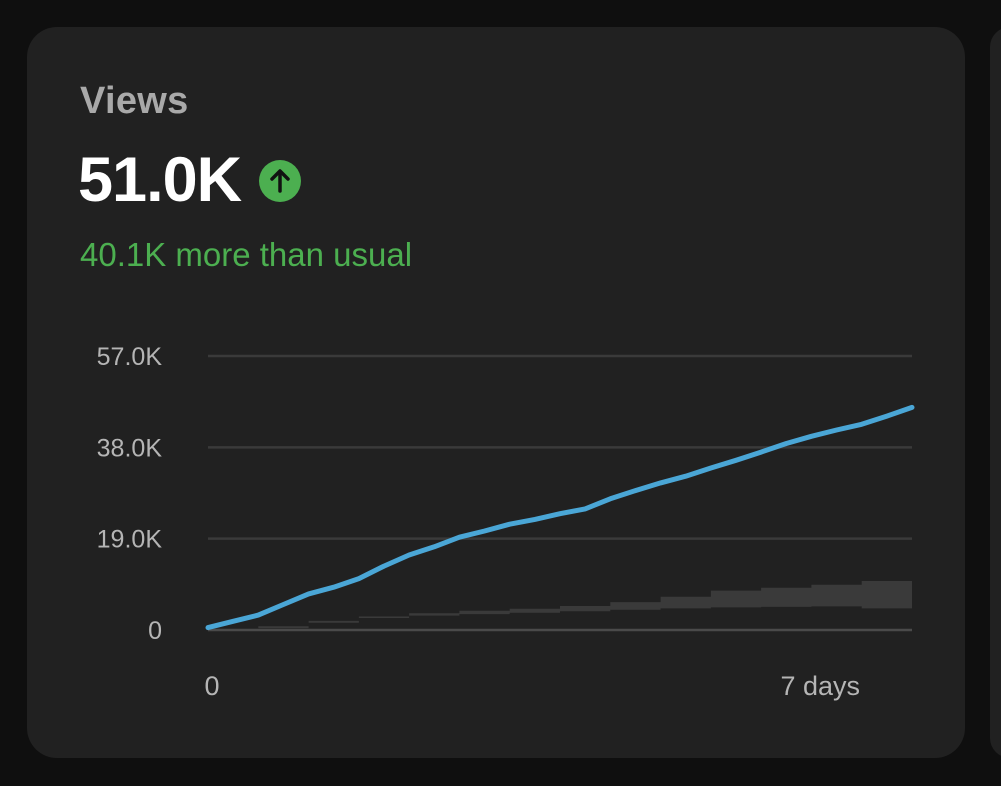  Describe the element at coordinates (246, 254) in the screenshot. I see `delta-text: 40.1K more than usual` at that location.